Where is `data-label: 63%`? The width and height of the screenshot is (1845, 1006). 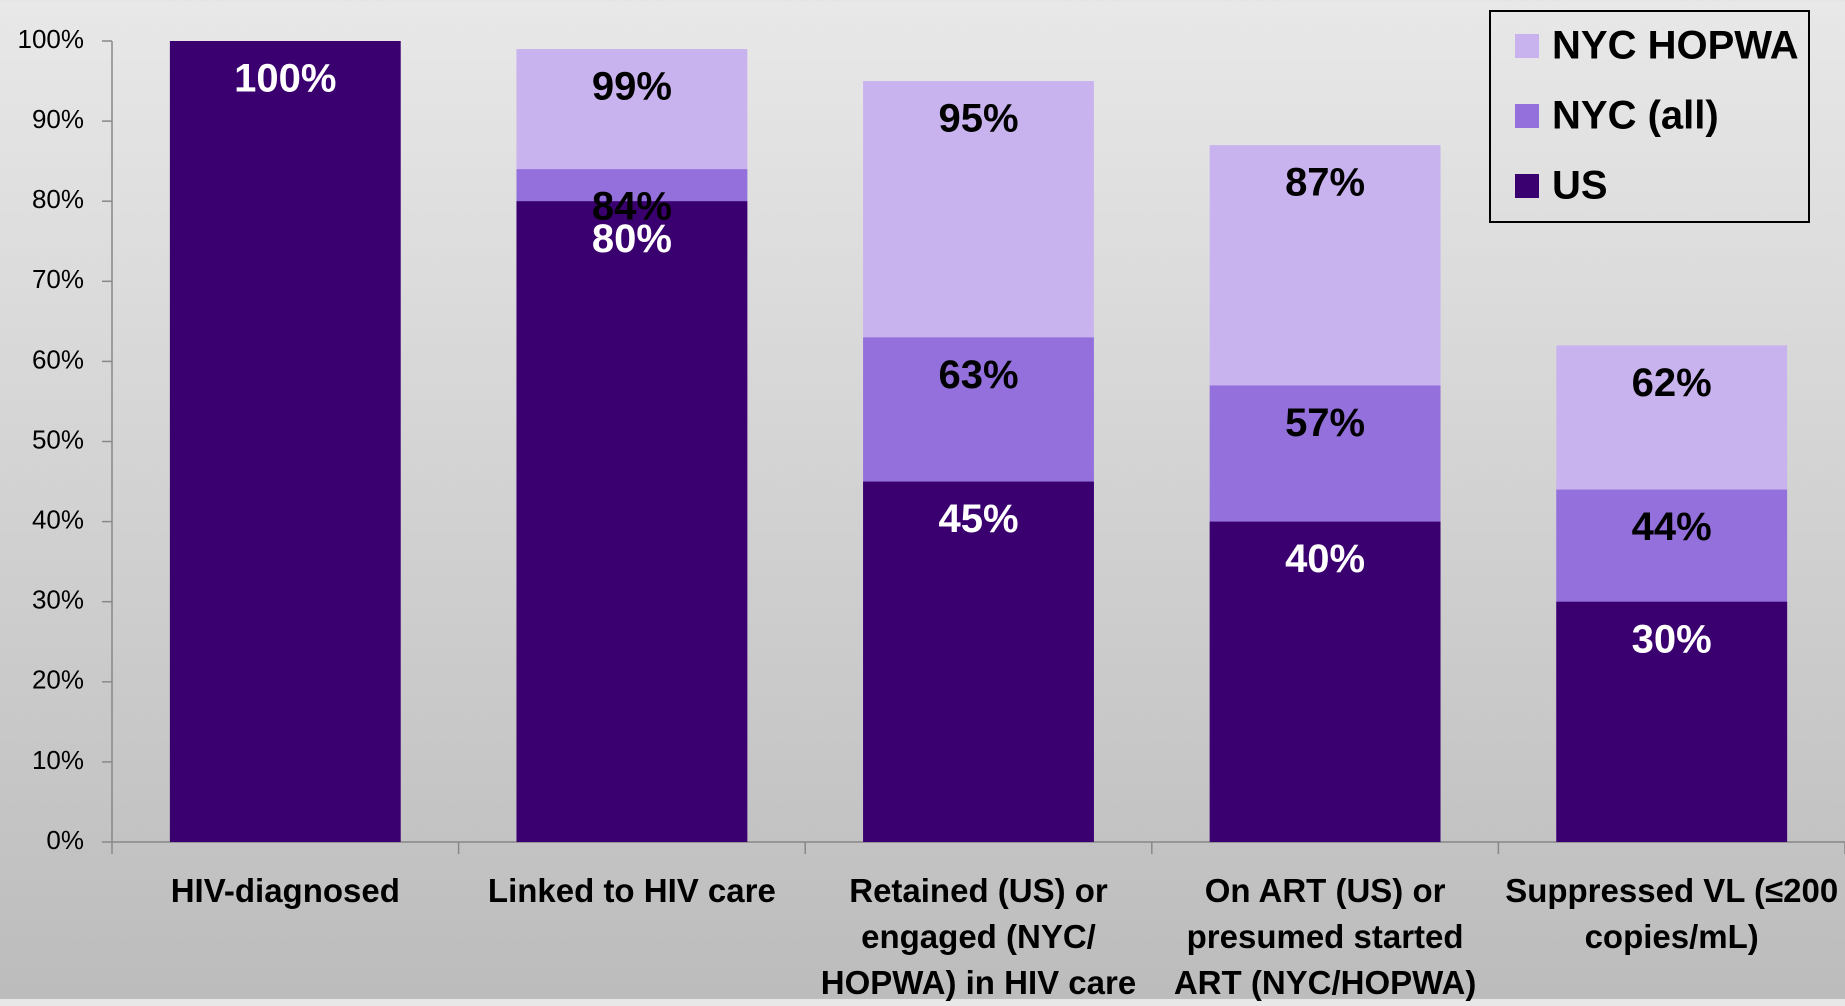
data-label: 63% is located at coordinates (978, 375).